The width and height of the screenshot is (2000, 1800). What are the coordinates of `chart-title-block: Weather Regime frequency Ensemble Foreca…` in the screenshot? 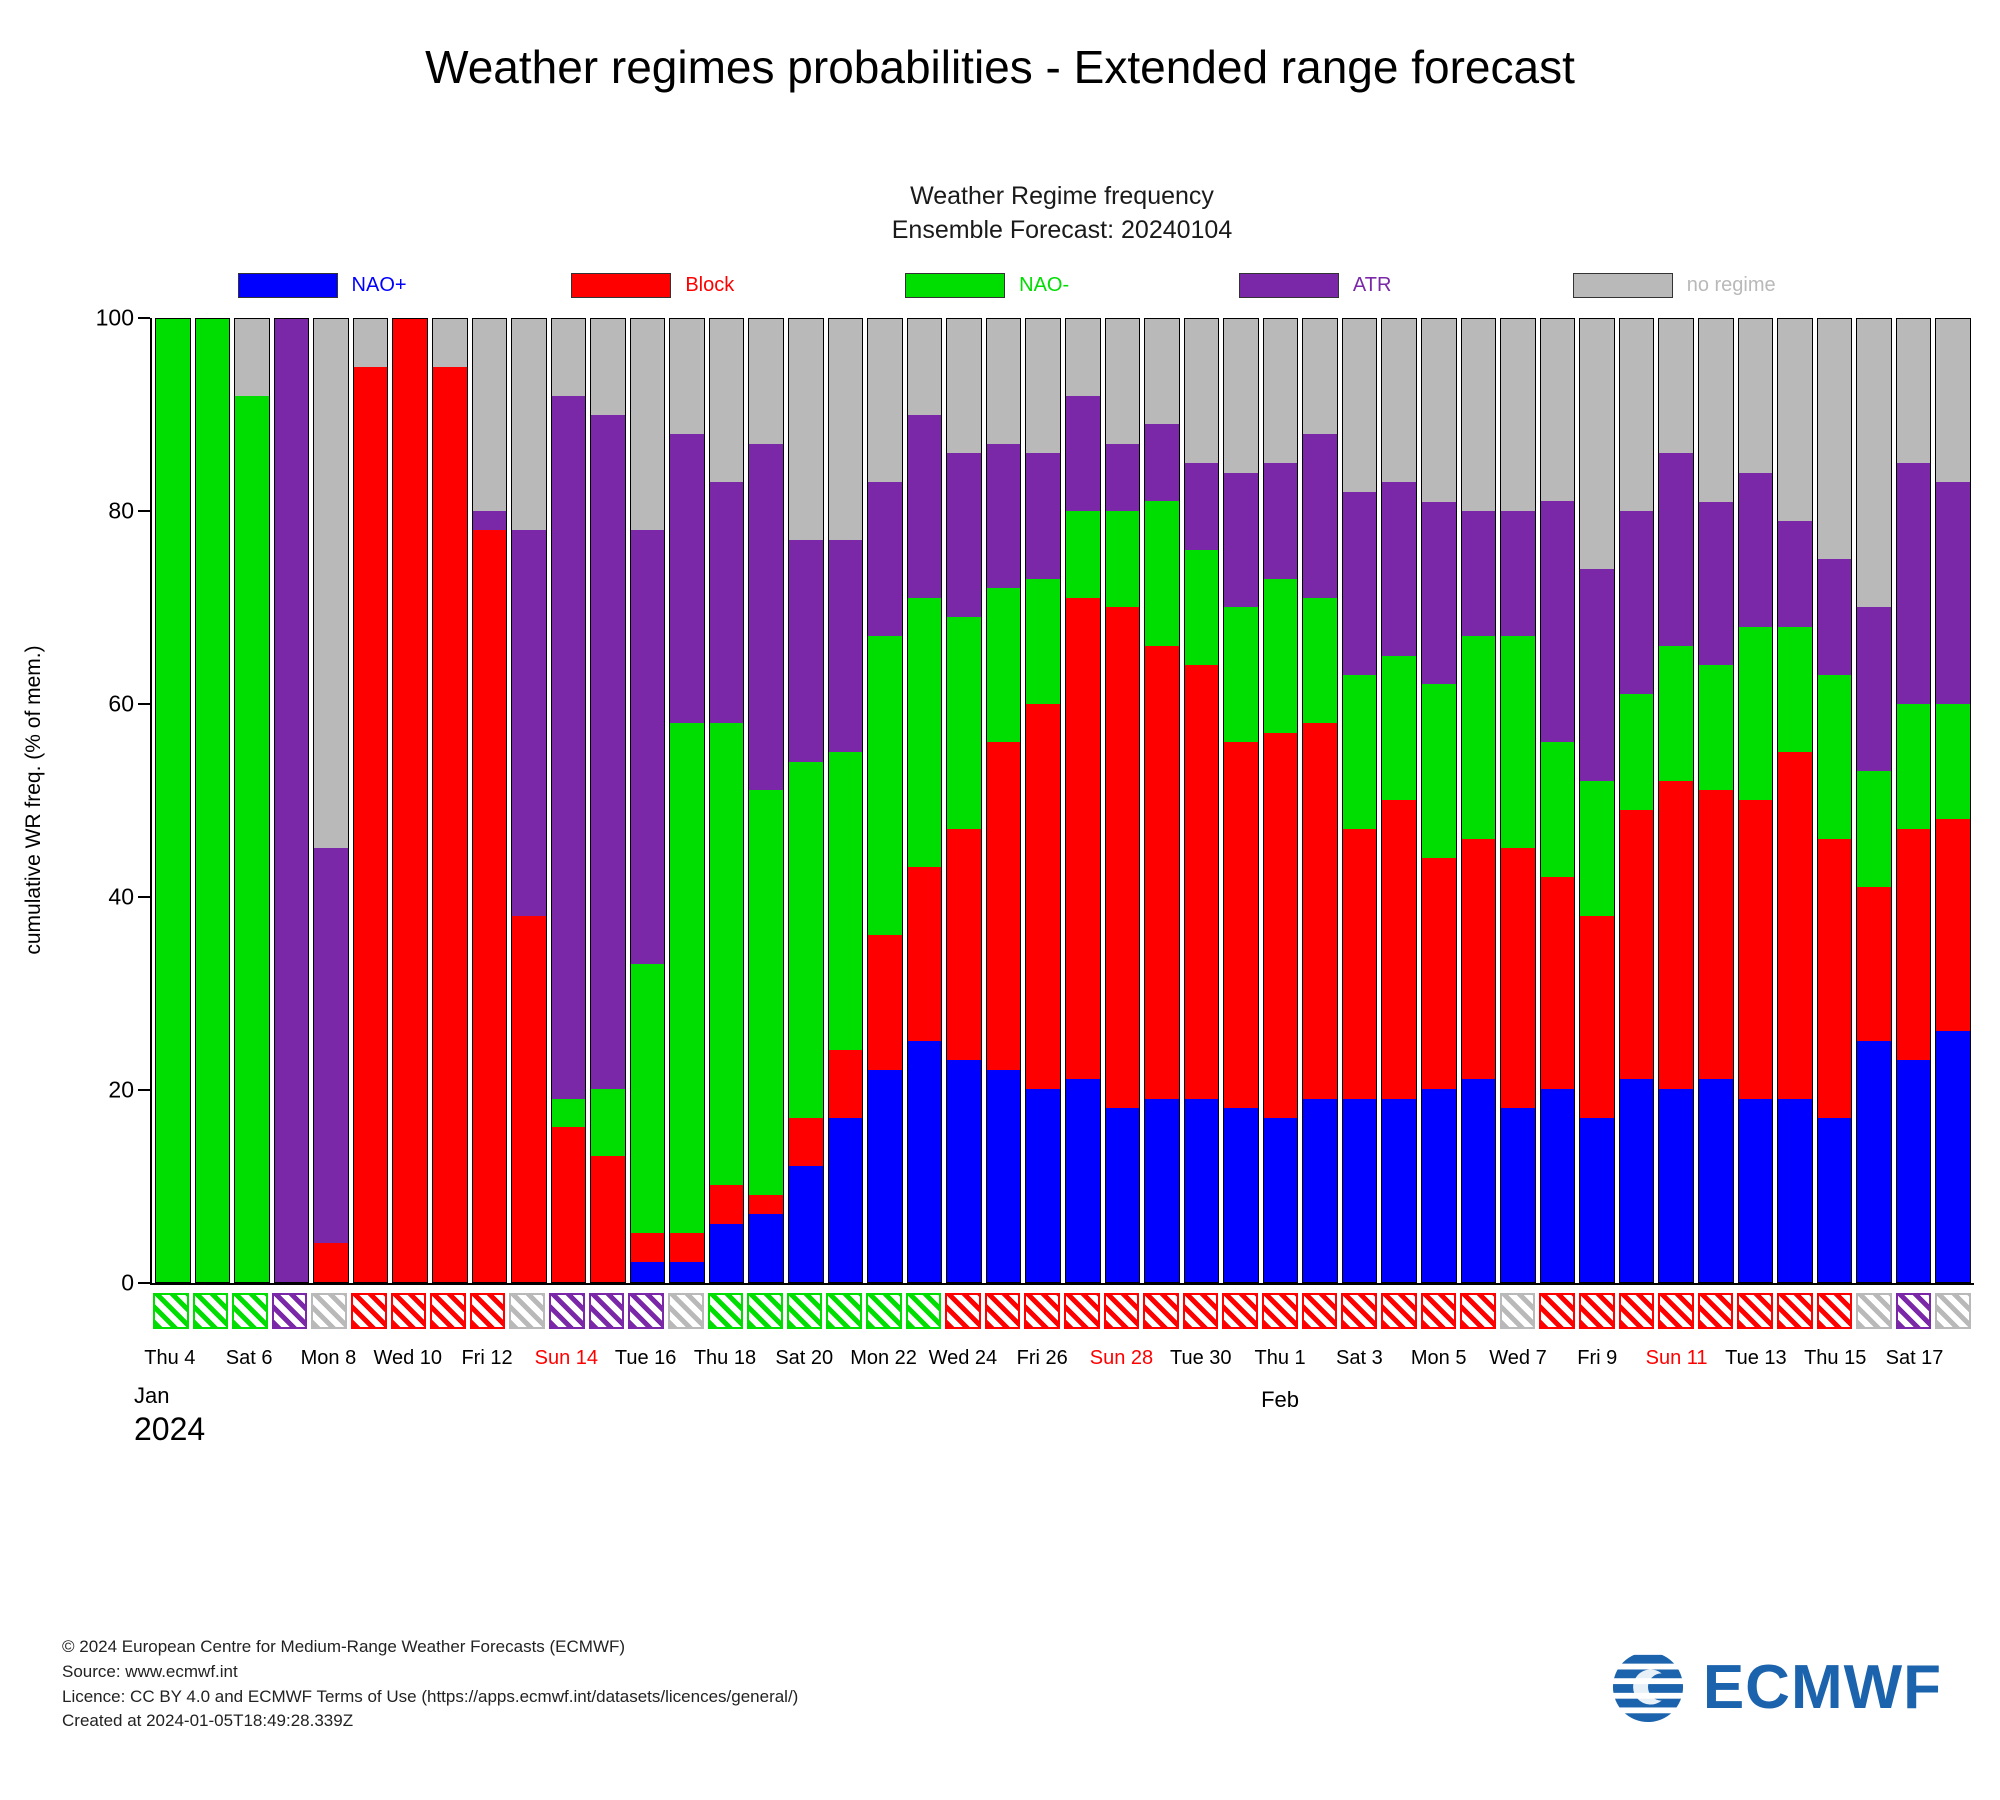 It's located at (1062, 214).